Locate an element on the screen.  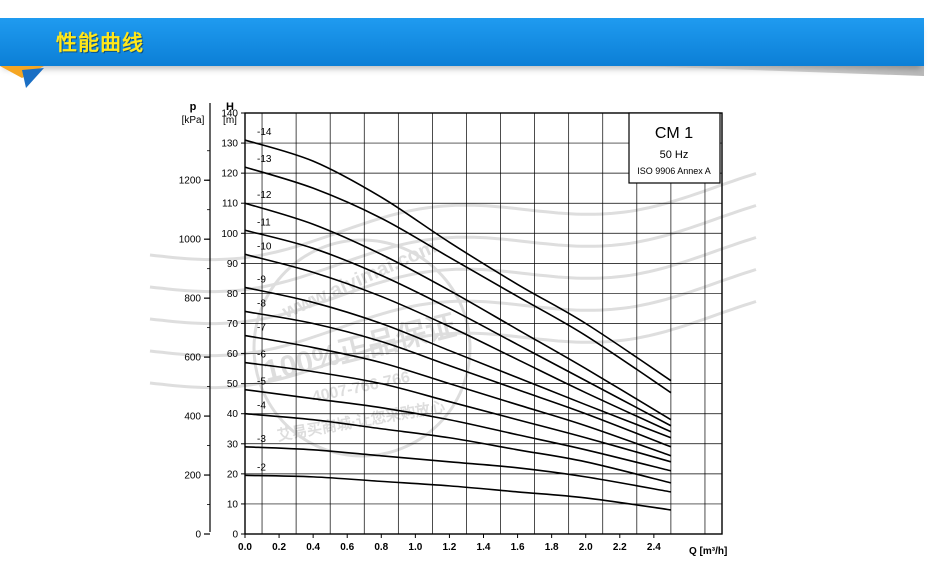
series-label: -4 is located at coordinates (261, 406).